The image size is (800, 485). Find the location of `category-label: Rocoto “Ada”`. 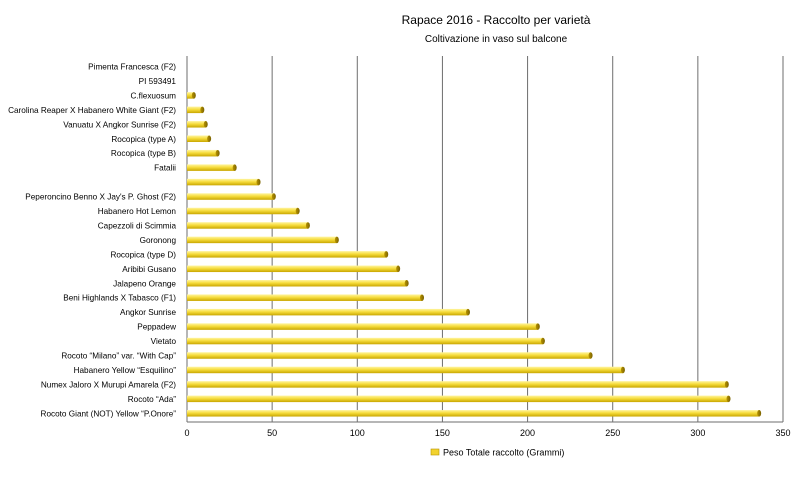

category-label: Rocoto “Ada” is located at coordinates (152, 399).